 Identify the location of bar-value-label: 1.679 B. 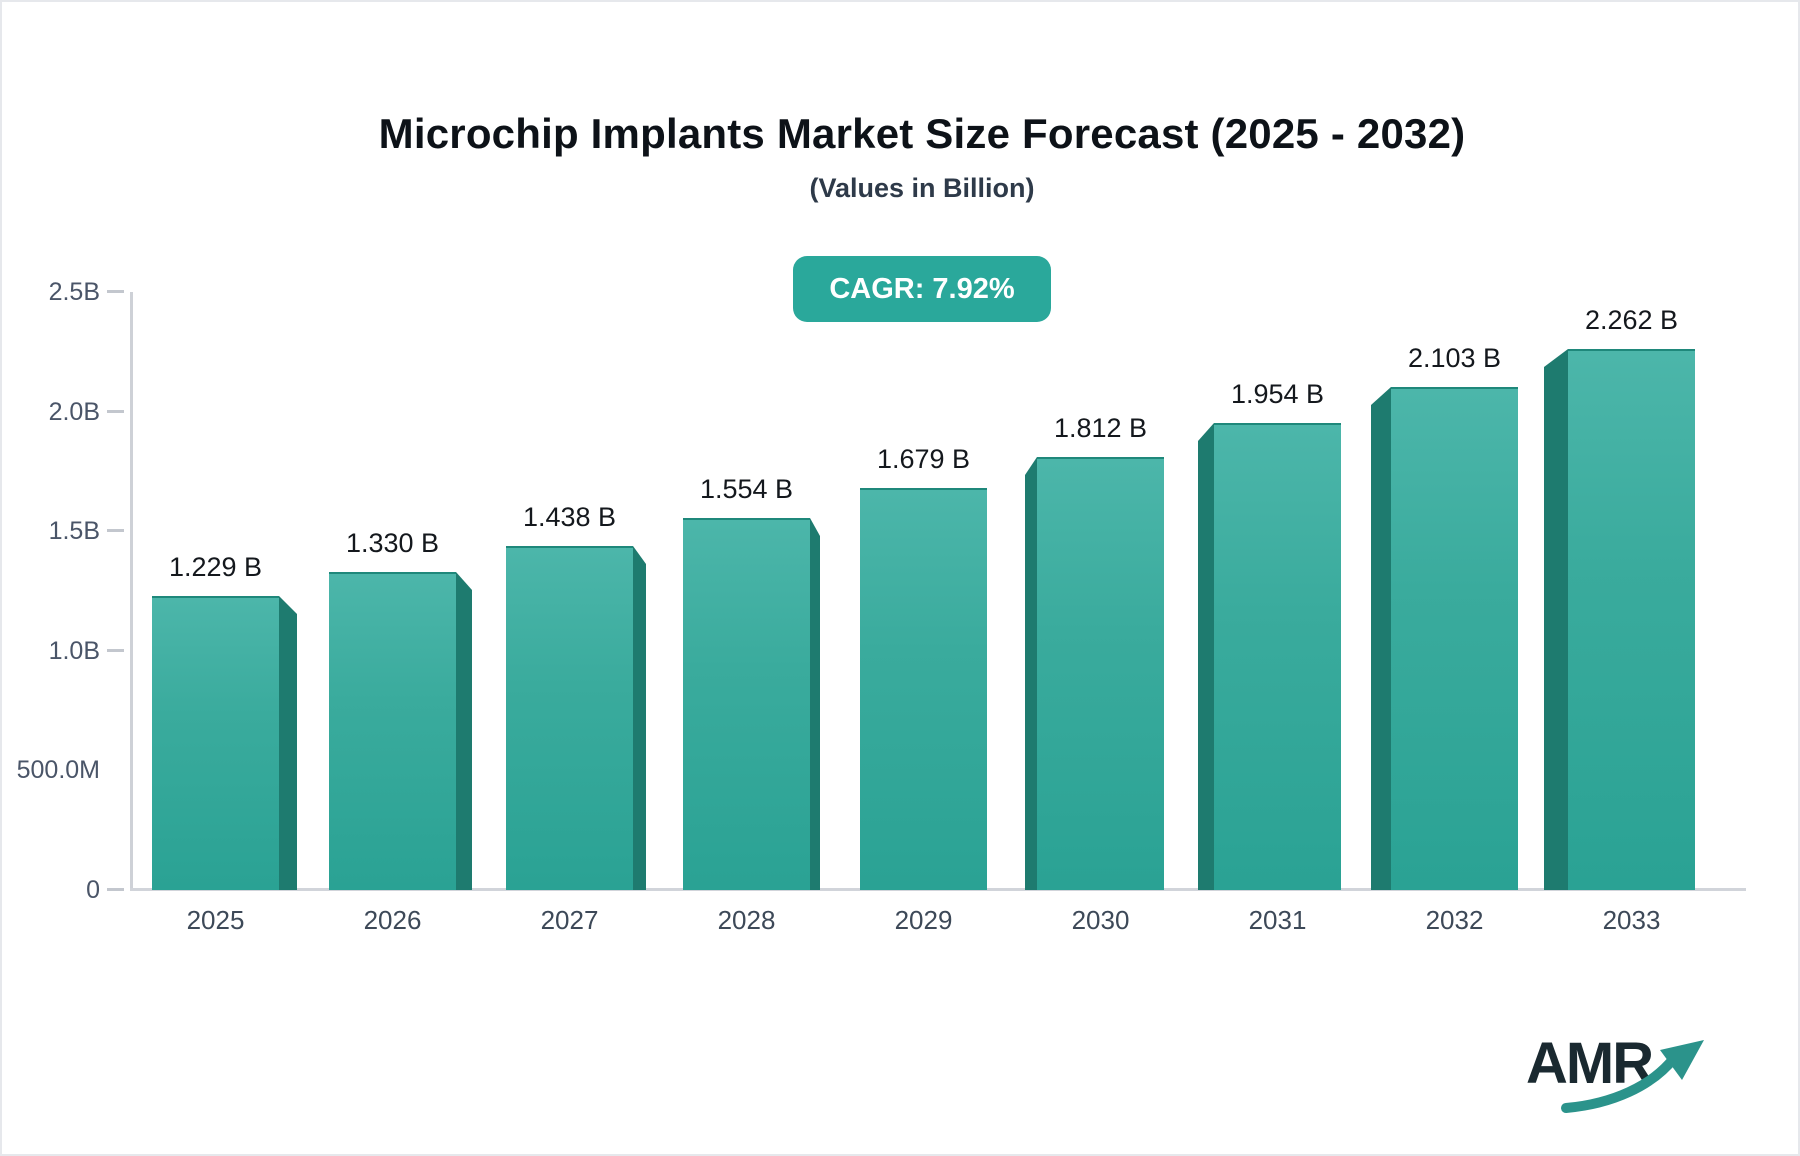
(923, 459).